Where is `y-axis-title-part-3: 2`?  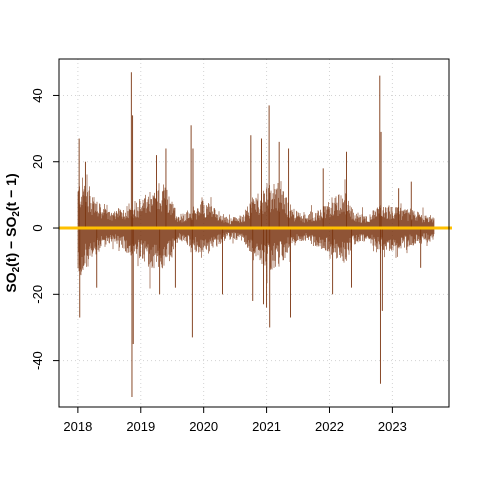 y-axis-title-part-3: 2 is located at coordinates (16, 214).